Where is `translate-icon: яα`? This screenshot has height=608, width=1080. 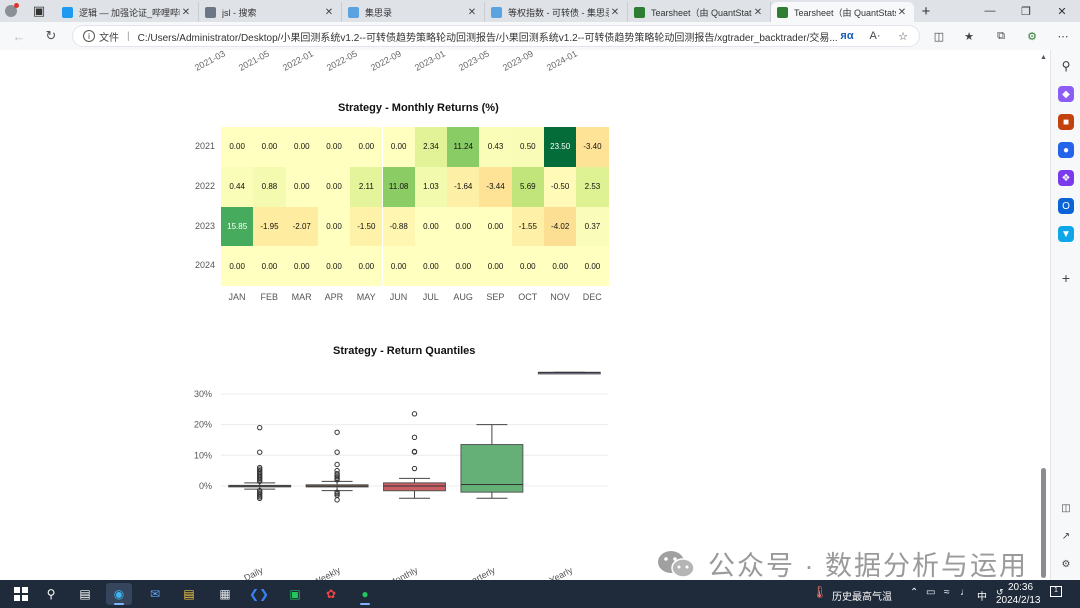
translate-icon: яα is located at coordinates (847, 36).